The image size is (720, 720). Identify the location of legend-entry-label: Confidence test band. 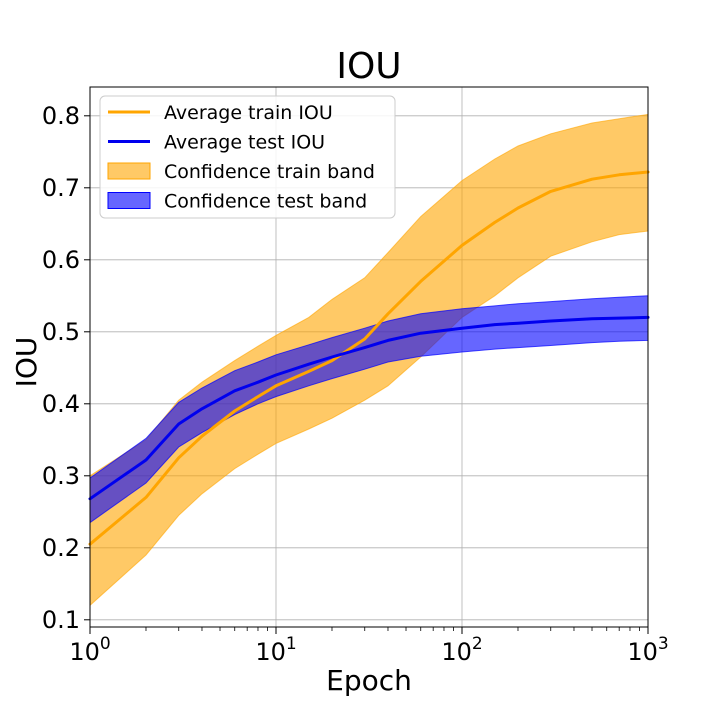
(265, 202).